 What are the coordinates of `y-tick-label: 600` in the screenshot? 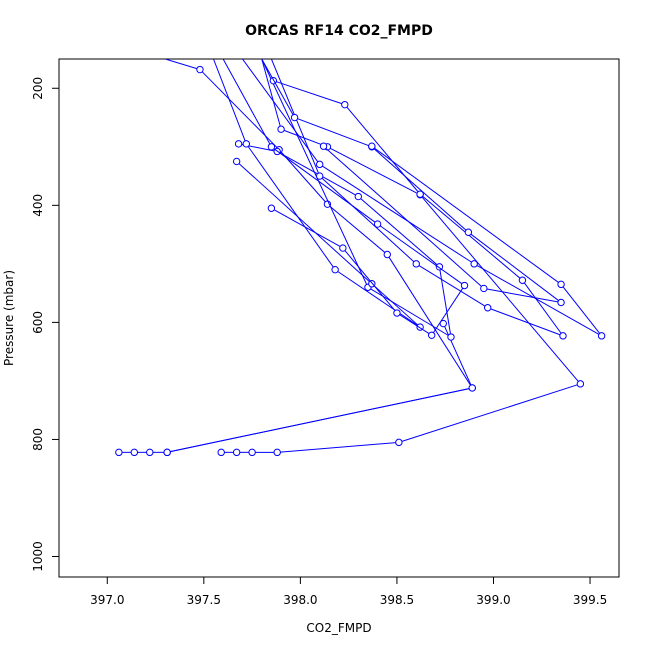 It's located at (38, 322).